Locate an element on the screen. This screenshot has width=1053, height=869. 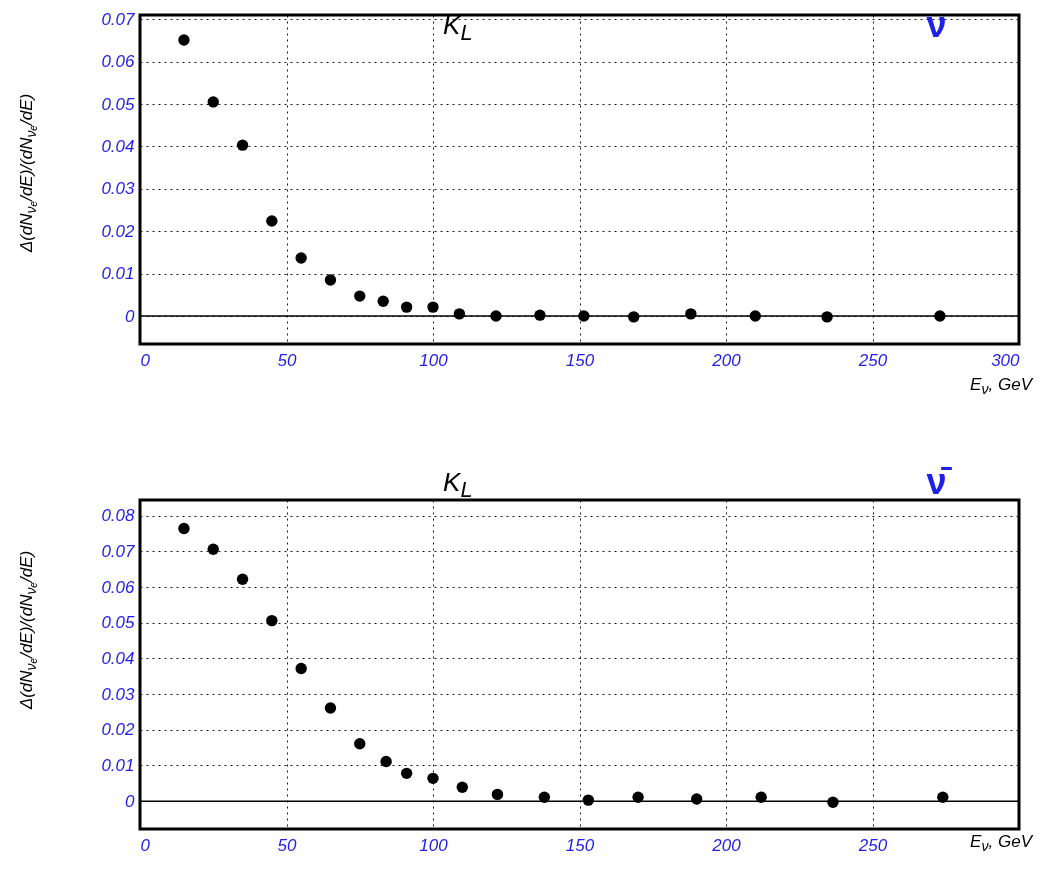
x-tick-label: 300 is located at coordinates (1006, 360).